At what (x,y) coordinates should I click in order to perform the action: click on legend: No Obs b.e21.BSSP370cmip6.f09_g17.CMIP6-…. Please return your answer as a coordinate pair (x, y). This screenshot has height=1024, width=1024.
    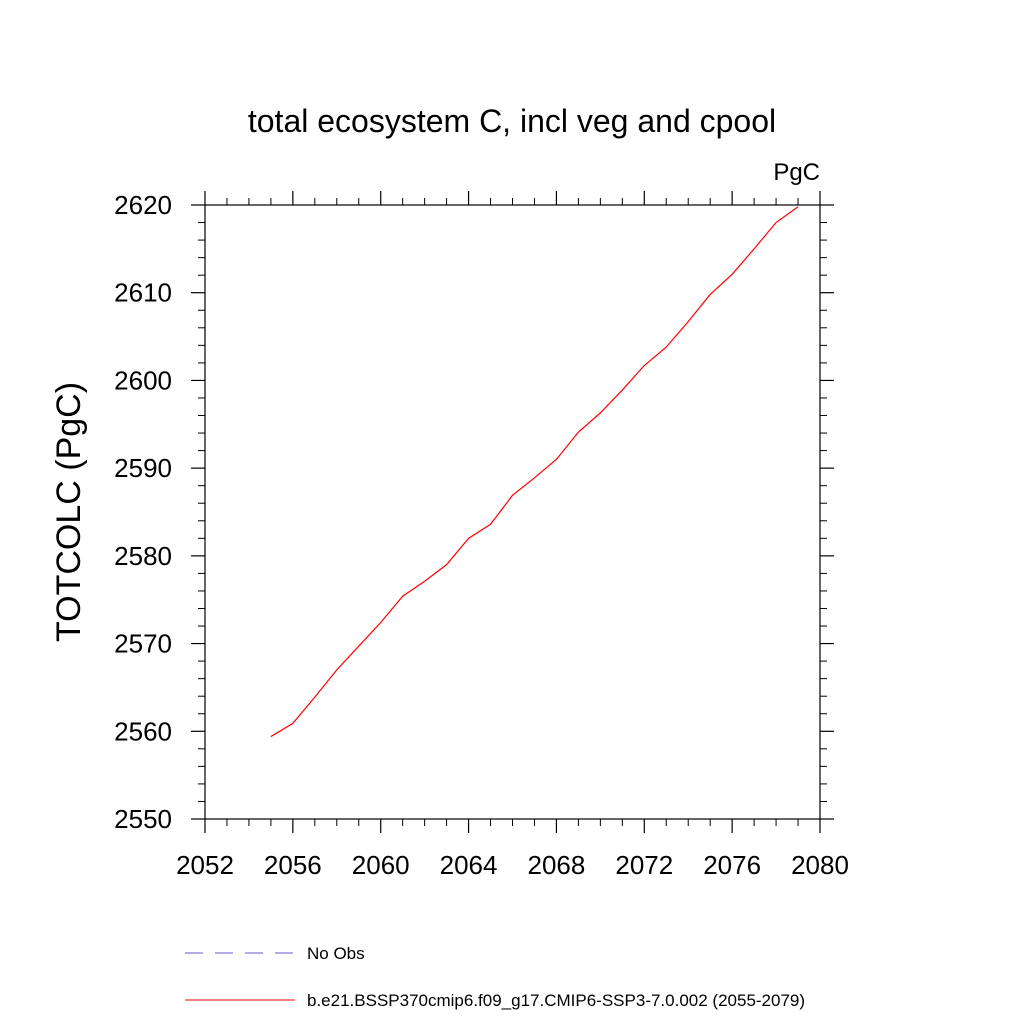
    Looking at the image, I should click on (495, 977).